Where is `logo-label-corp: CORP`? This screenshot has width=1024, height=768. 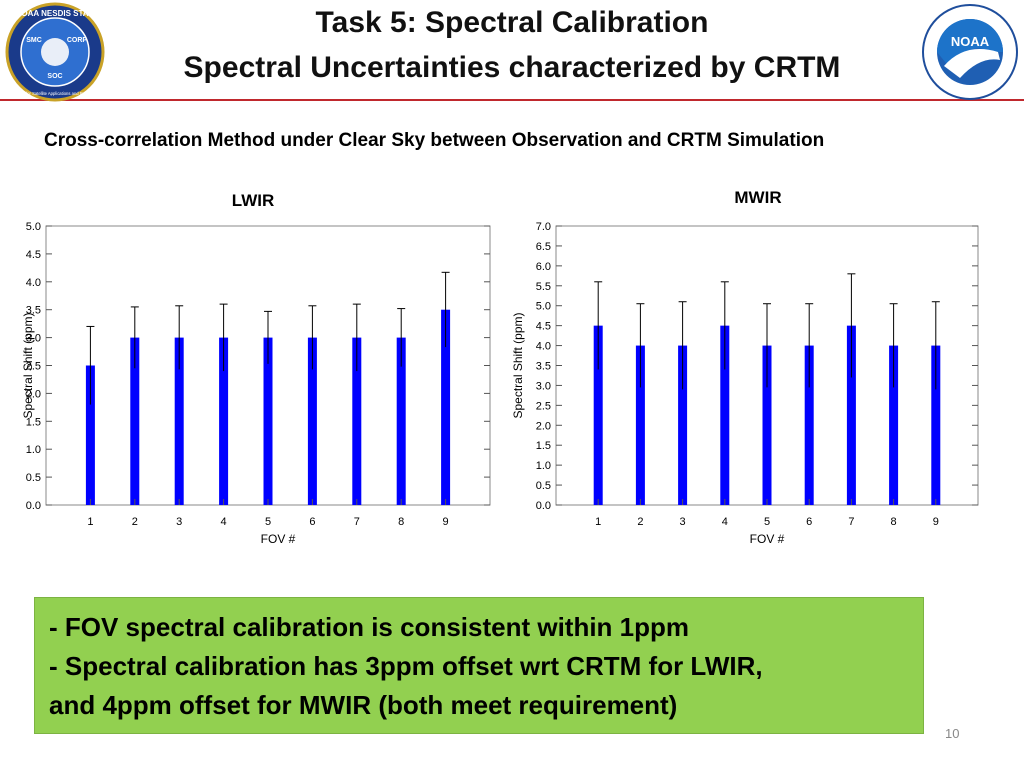 logo-label-corp: CORP is located at coordinates (77, 40).